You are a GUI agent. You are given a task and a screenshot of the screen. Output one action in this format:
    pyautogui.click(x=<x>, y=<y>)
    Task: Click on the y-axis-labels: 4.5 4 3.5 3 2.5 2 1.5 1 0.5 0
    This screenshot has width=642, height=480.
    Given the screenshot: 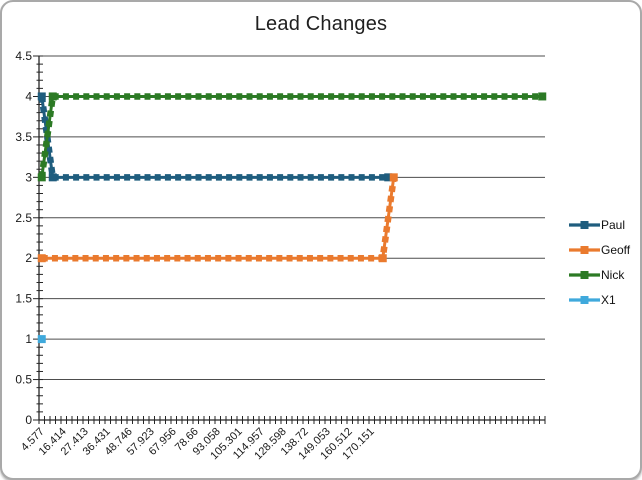 What is the action you would take?
    pyautogui.click(x=23, y=238)
    